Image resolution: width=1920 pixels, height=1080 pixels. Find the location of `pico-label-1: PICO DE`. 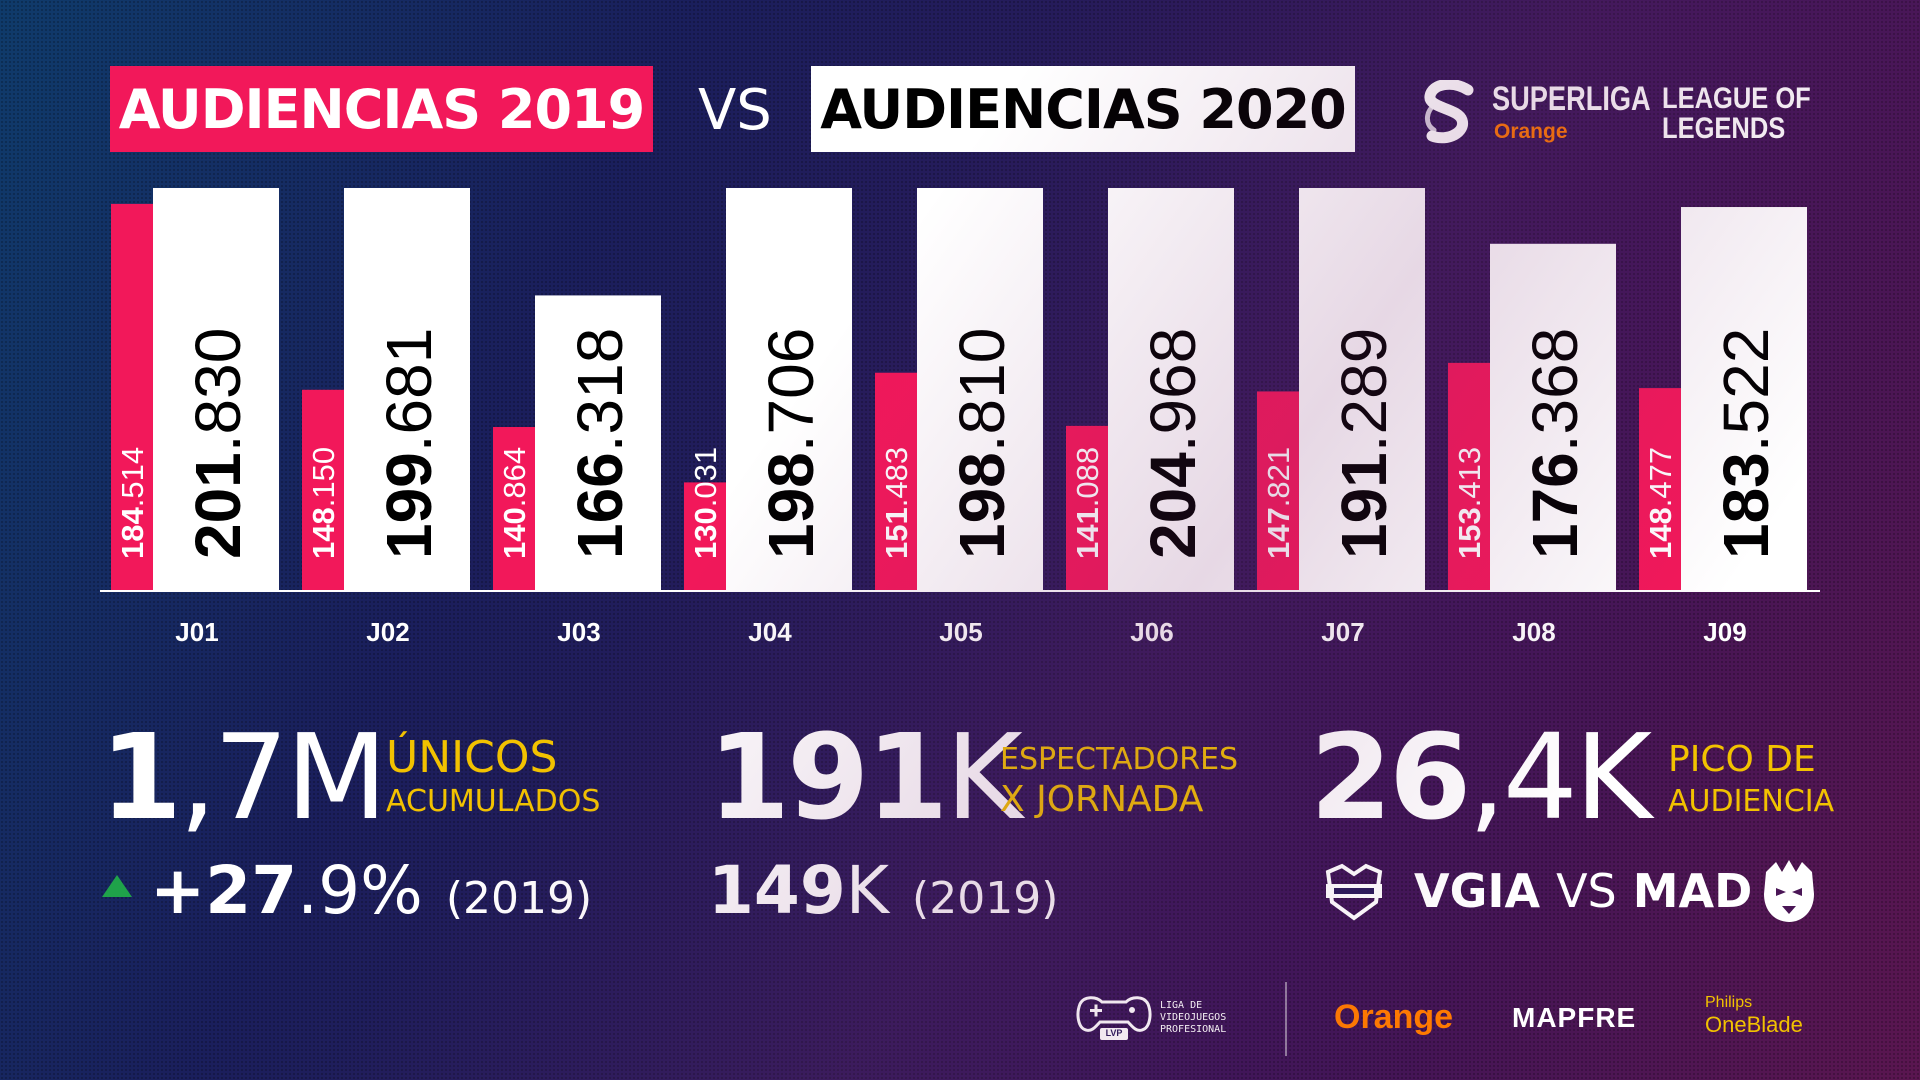

pico-label-1: PICO DE is located at coordinates (1742, 759).